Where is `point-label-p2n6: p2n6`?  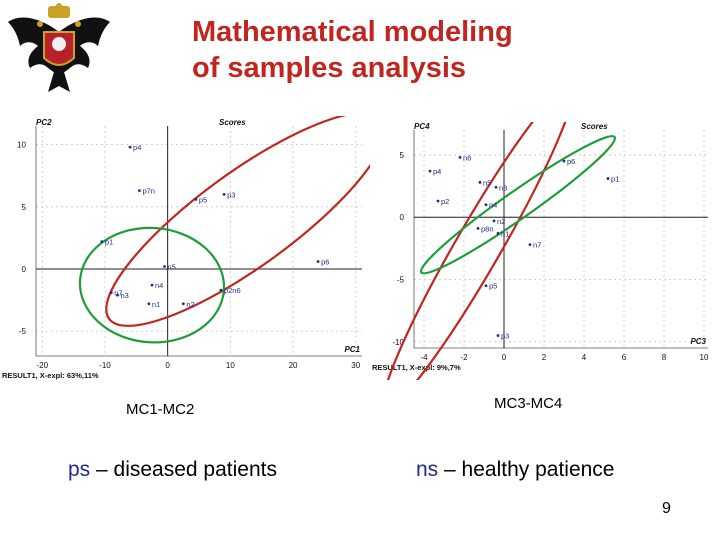
point-label-p2n6: p2n6 is located at coordinates (232, 290).